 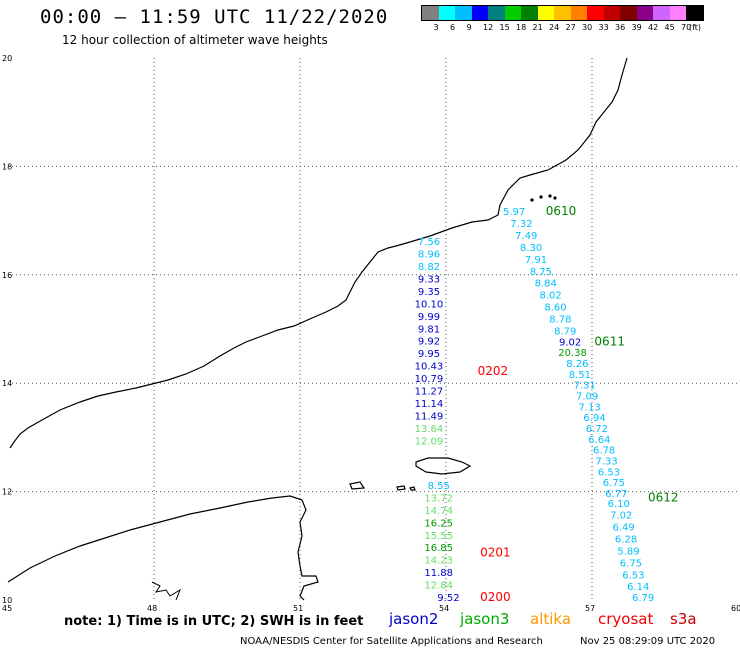 I want to click on legend-labels: 3 6 9 12 15 18 21 24 27 30 33 36 39 42 45 70 (ft), so click(x=562, y=27).